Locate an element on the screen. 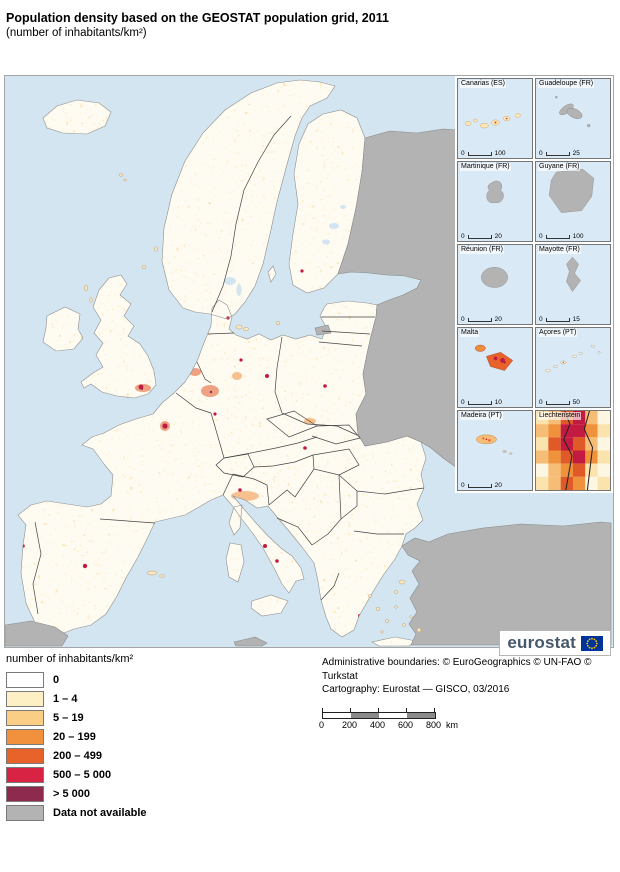  inset-map-acores is located at coordinates (573, 359).